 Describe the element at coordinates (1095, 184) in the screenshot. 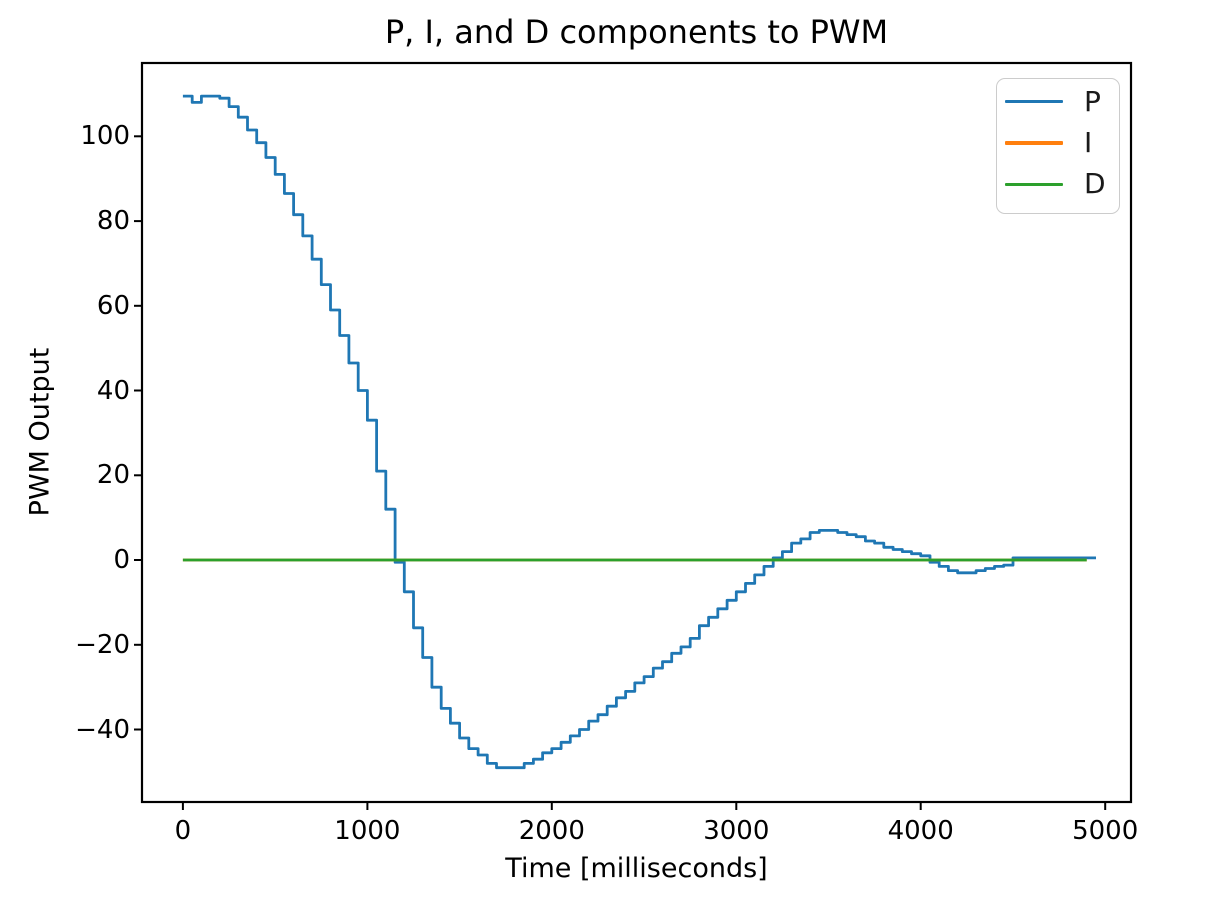

I see `legend-label: D` at that location.